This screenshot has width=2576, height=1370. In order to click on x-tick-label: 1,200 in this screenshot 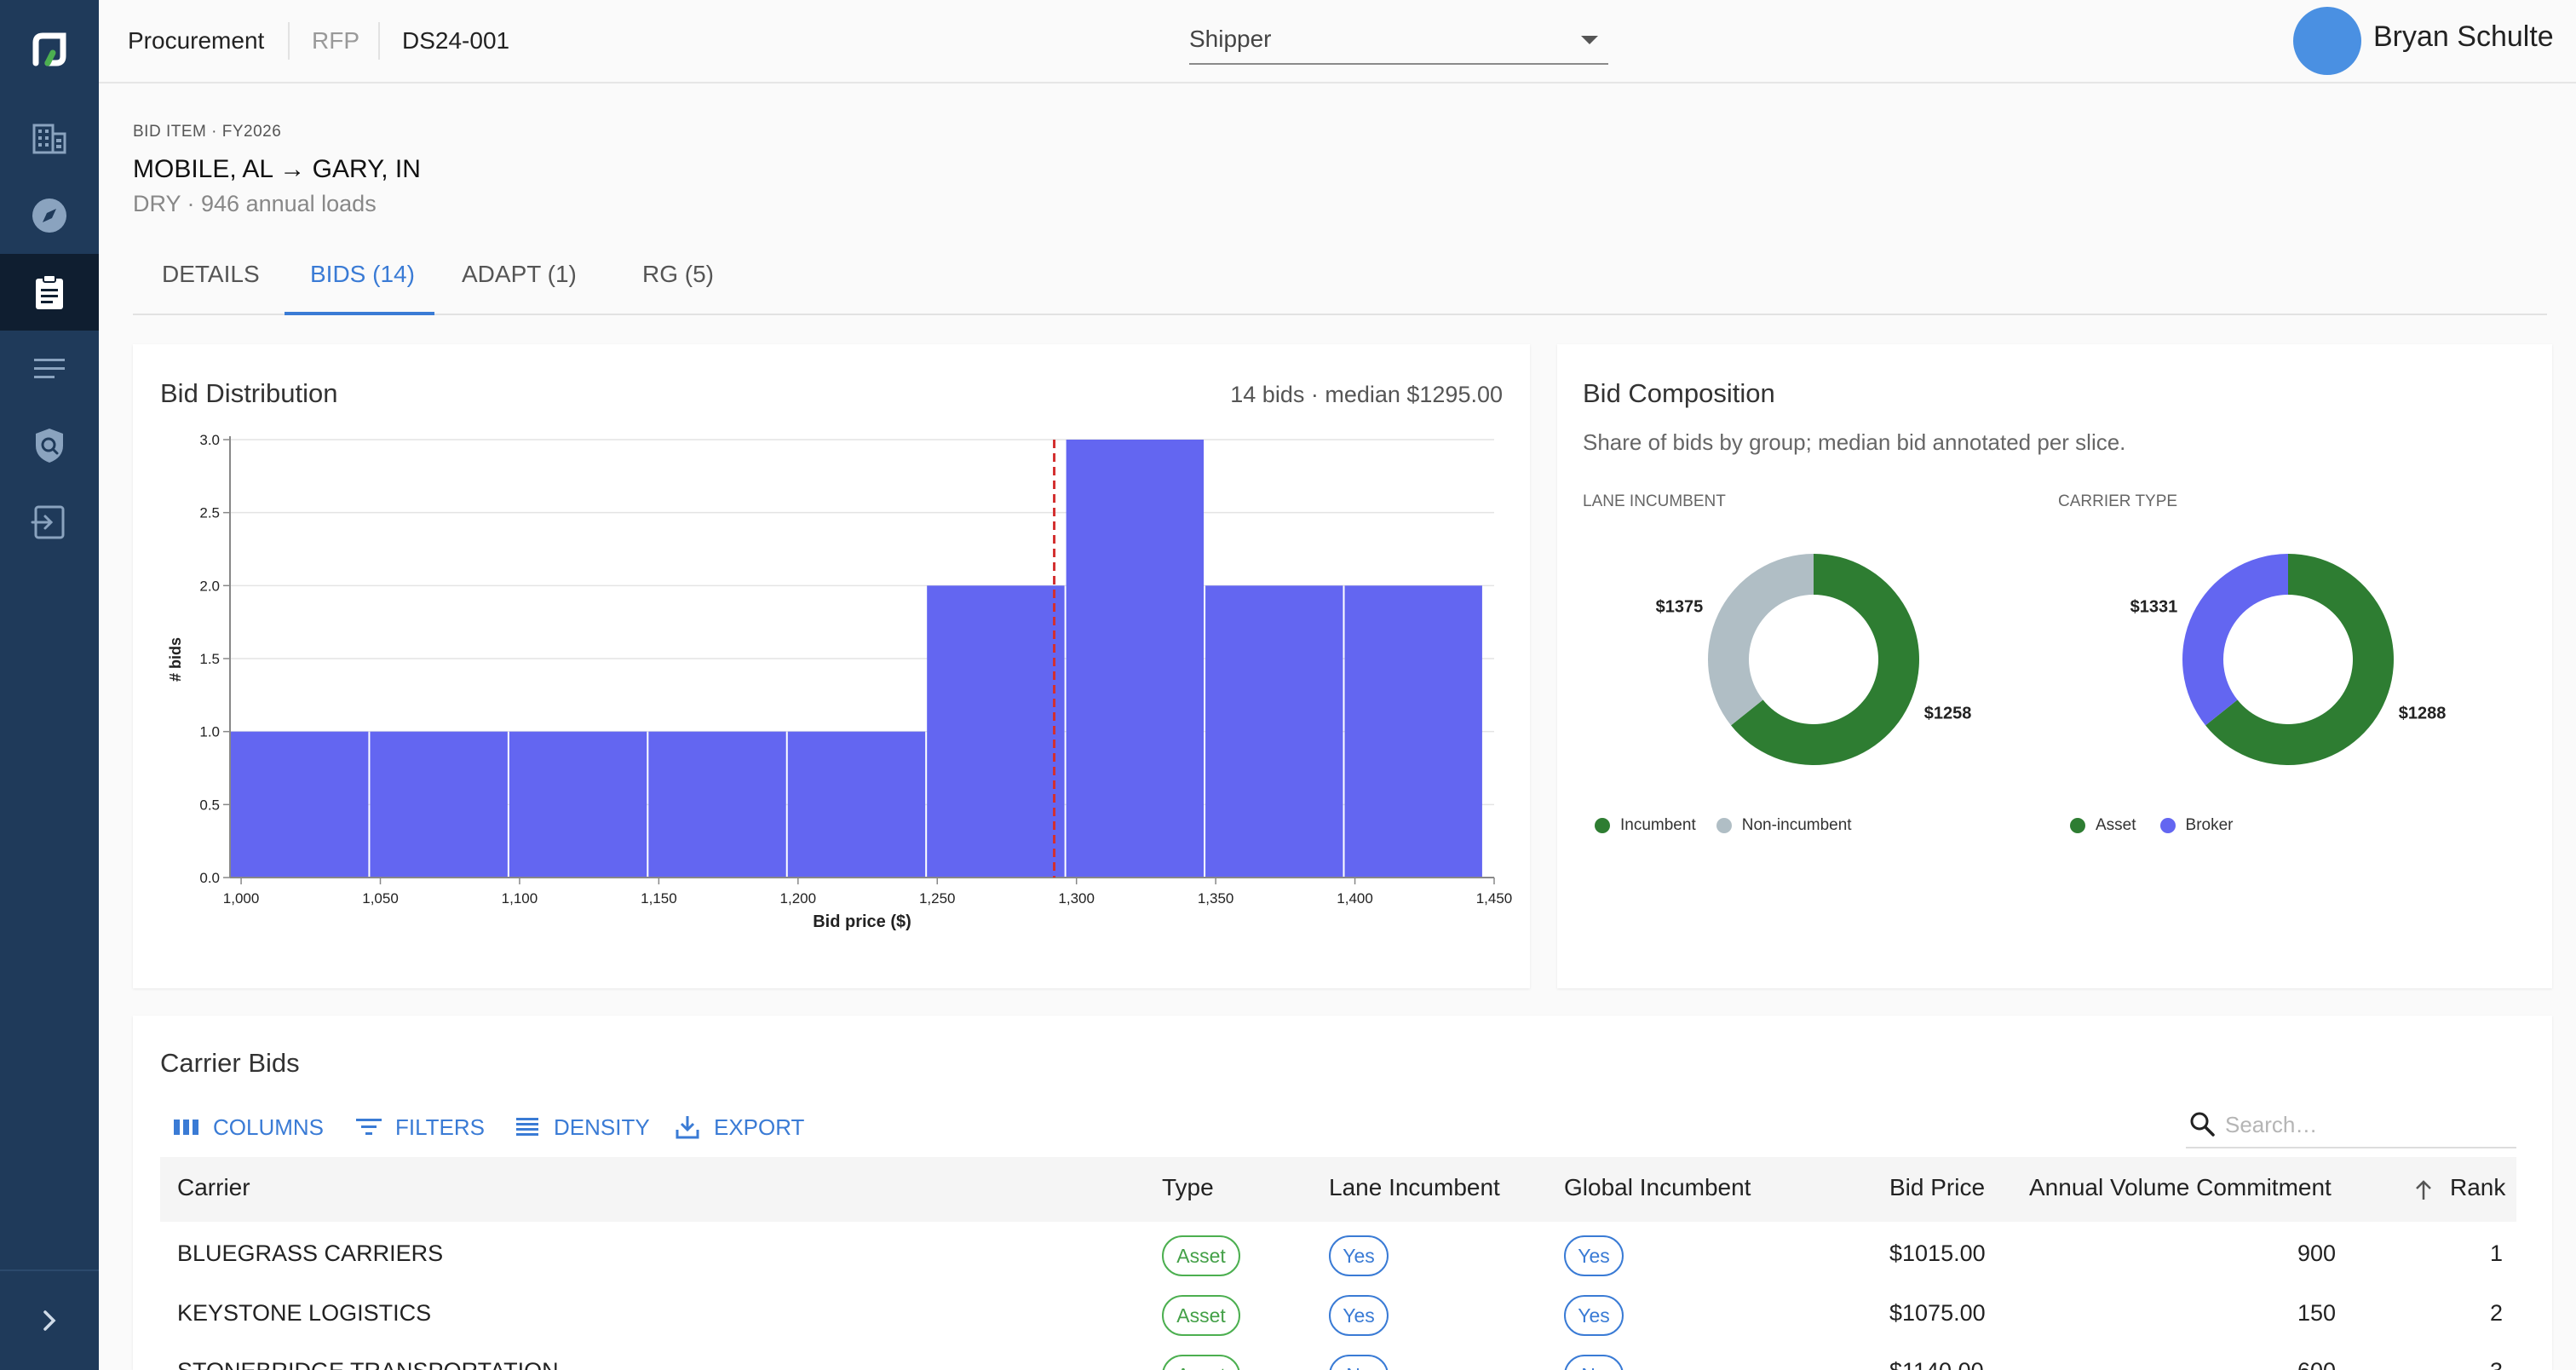, I will do `click(799, 898)`.